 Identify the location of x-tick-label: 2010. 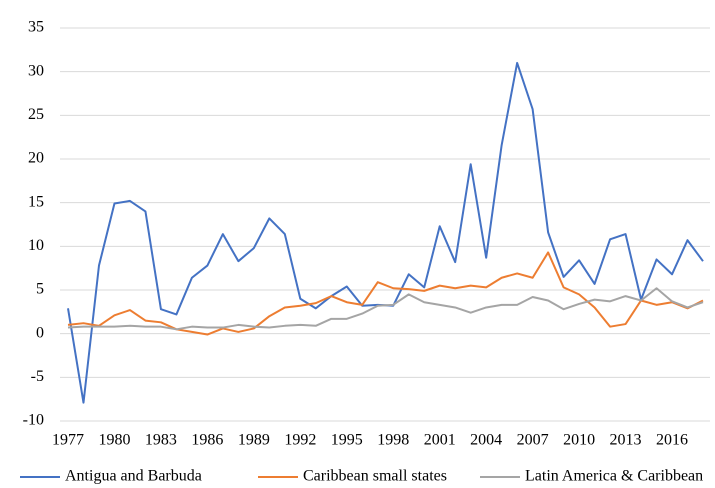
(579, 440).